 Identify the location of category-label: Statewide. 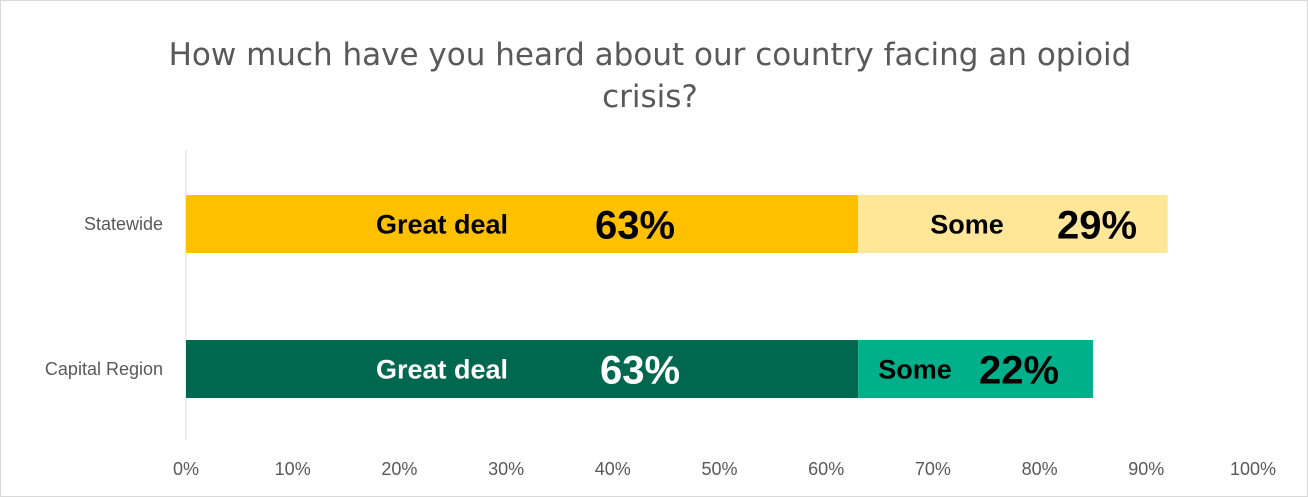
(123, 224).